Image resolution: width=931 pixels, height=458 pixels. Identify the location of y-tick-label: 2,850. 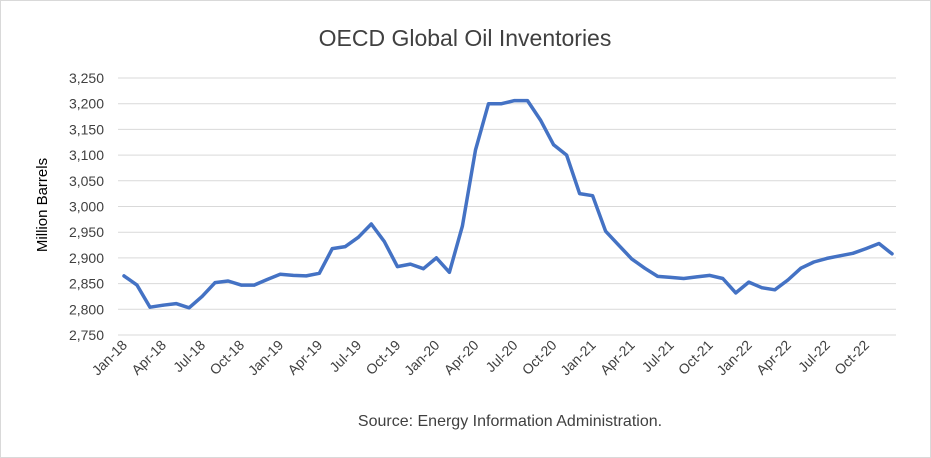
(86, 284).